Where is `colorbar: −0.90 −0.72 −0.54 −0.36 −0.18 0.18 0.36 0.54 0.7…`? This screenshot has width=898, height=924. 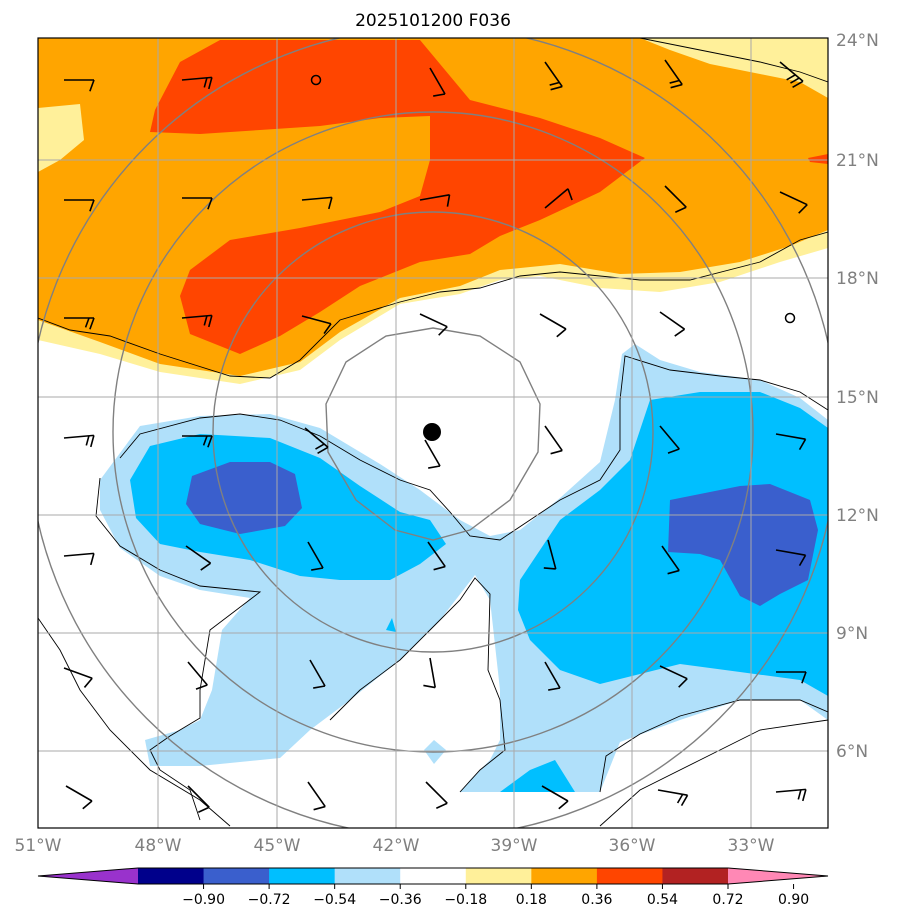 colorbar: −0.90 −0.72 −0.54 −0.36 −0.18 0.18 0.36 0.54 0.7… is located at coordinates (433, 887).